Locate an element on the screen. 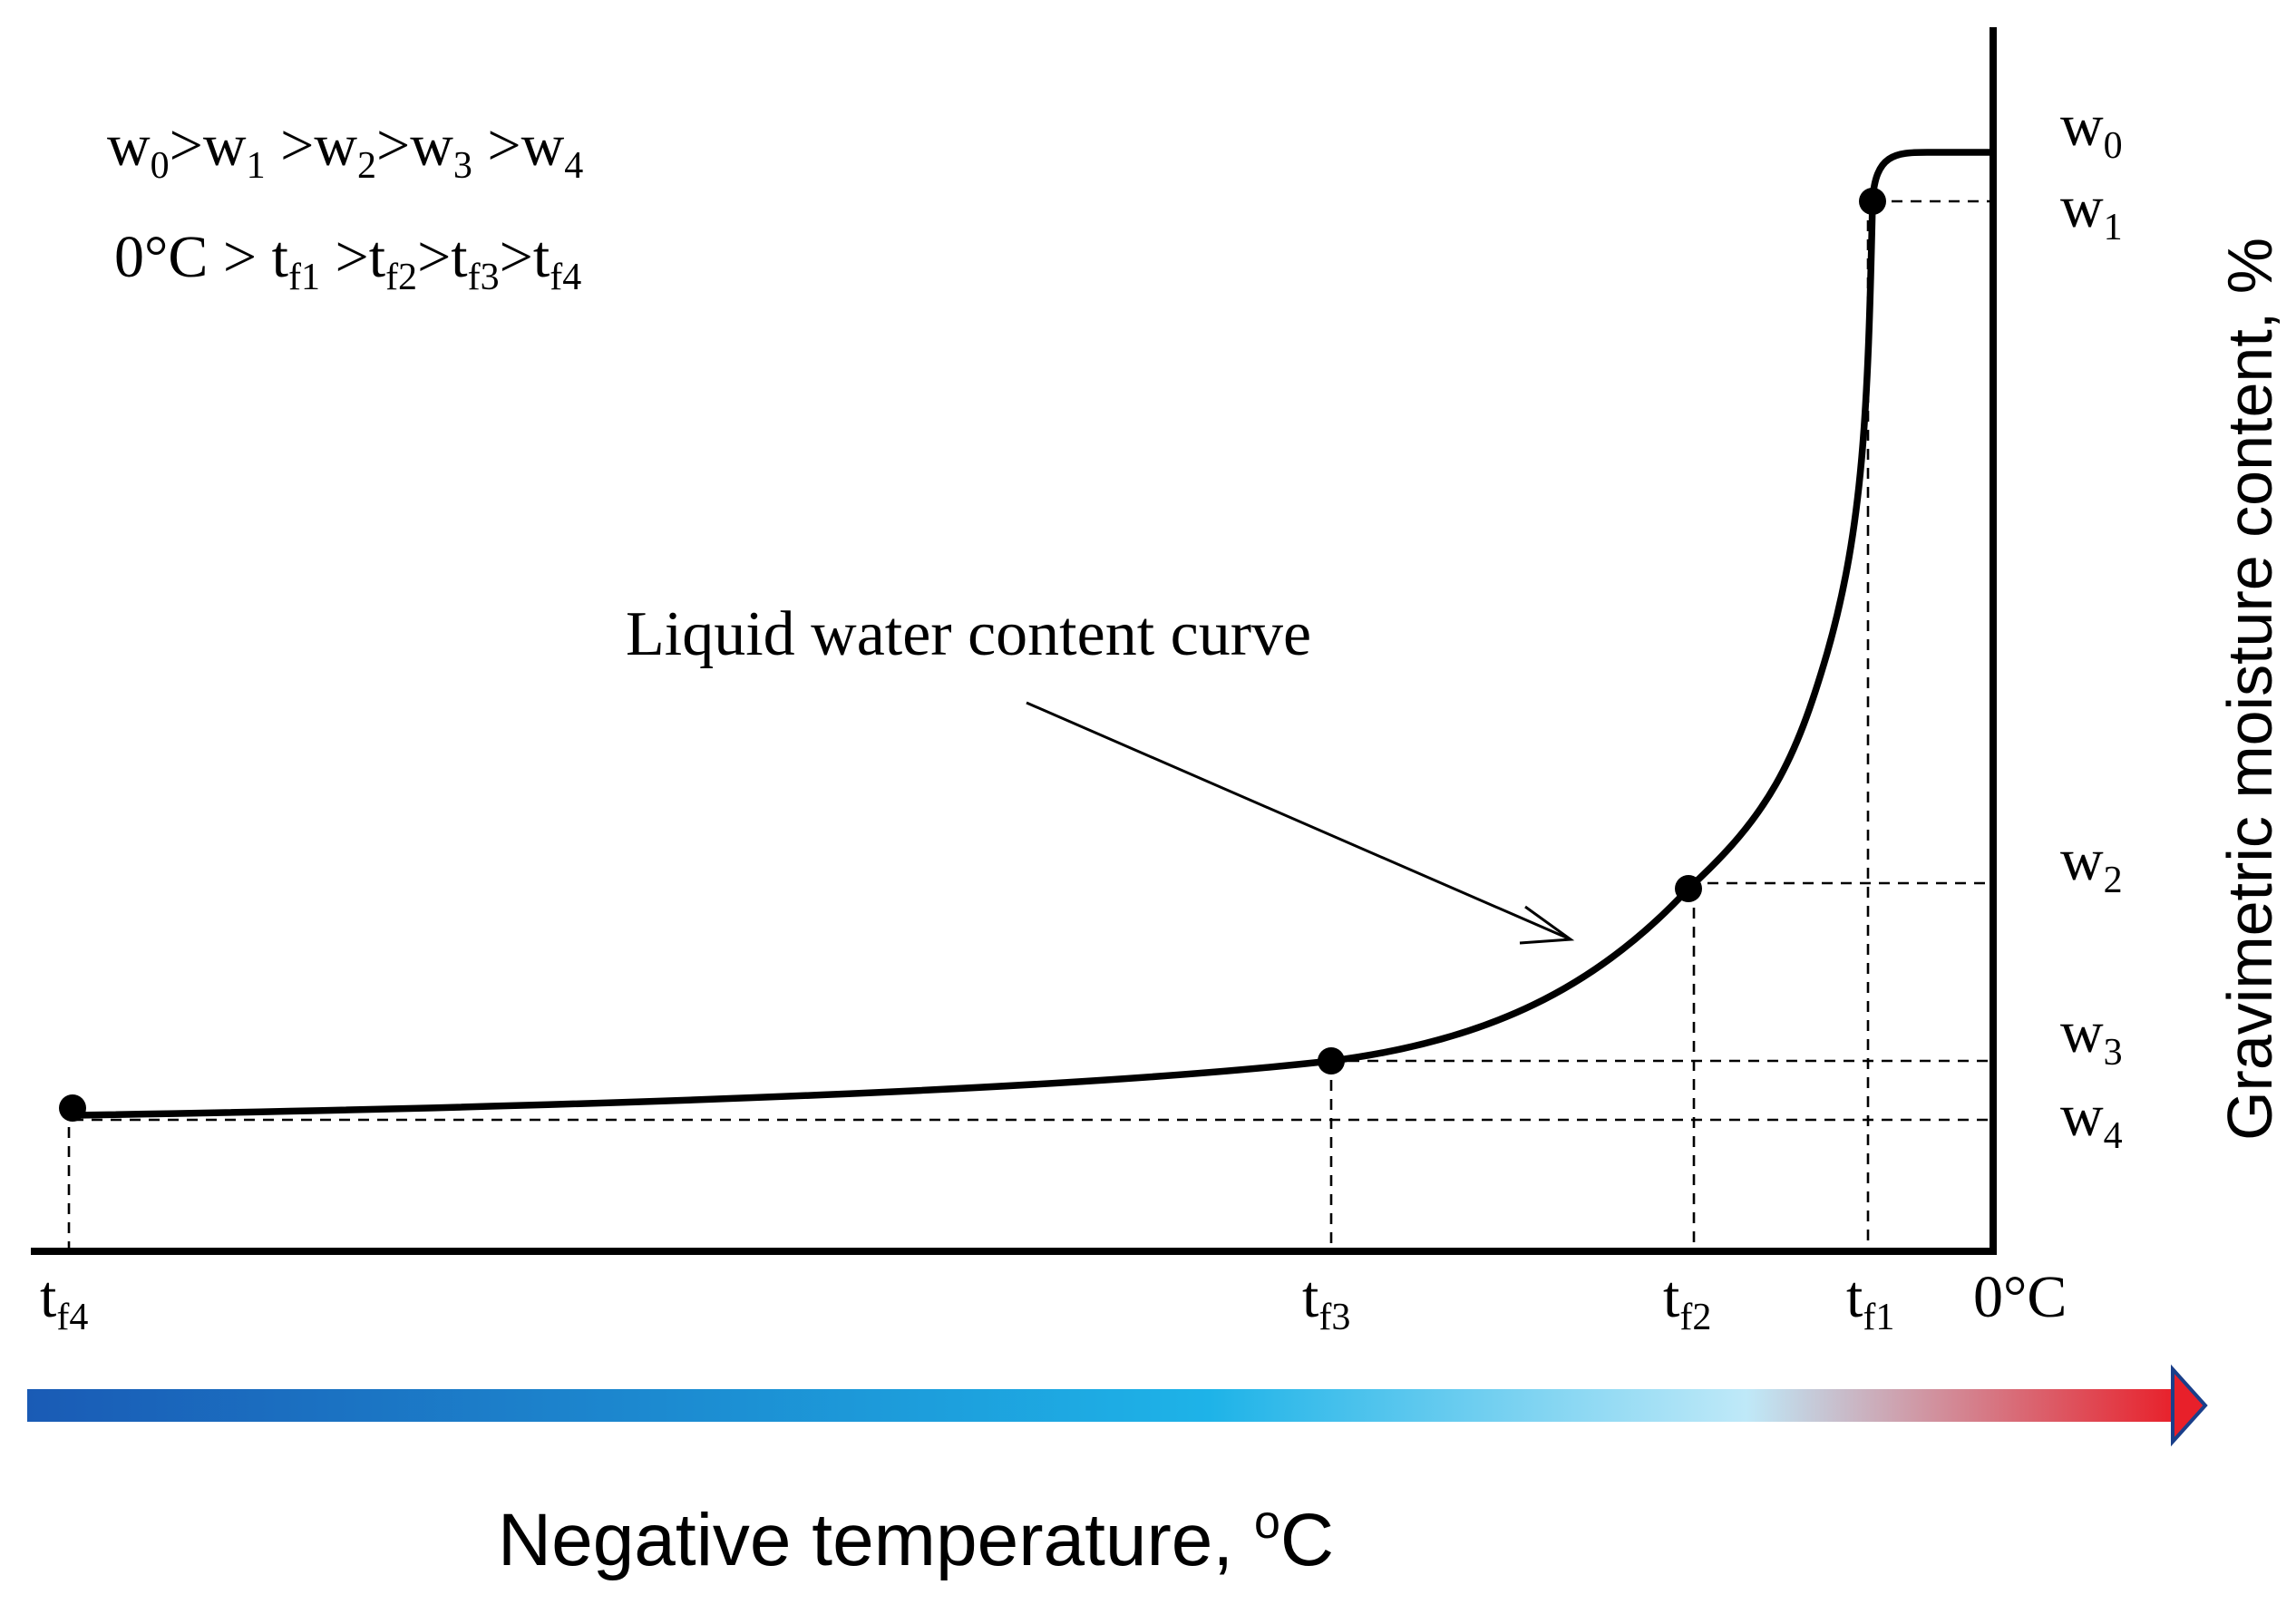 The image size is (2296, 1614). x-origin-label: 0°C is located at coordinates (2020, 1297).